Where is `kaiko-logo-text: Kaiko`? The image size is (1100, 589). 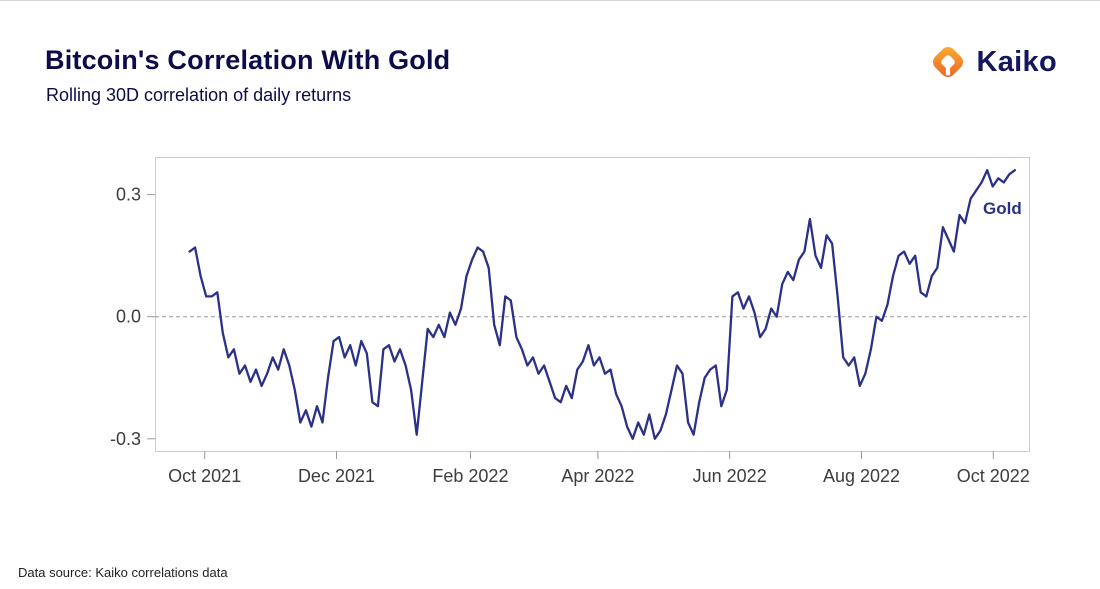
kaiko-logo-text: Kaiko is located at coordinates (1016, 61).